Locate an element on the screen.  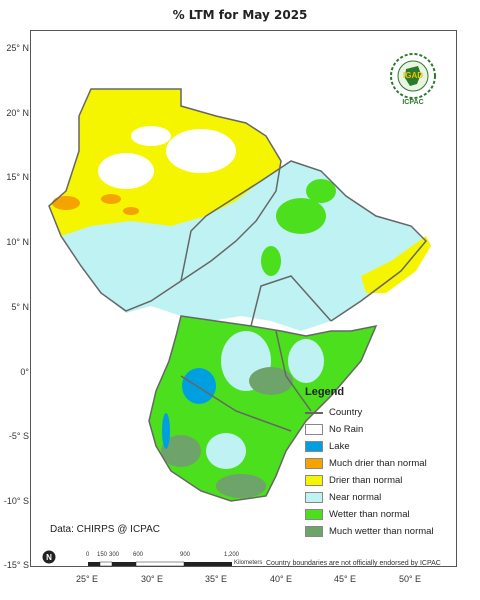
data-credit: Data: CHIRPS @ ICPAC is located at coordinates (105, 529).